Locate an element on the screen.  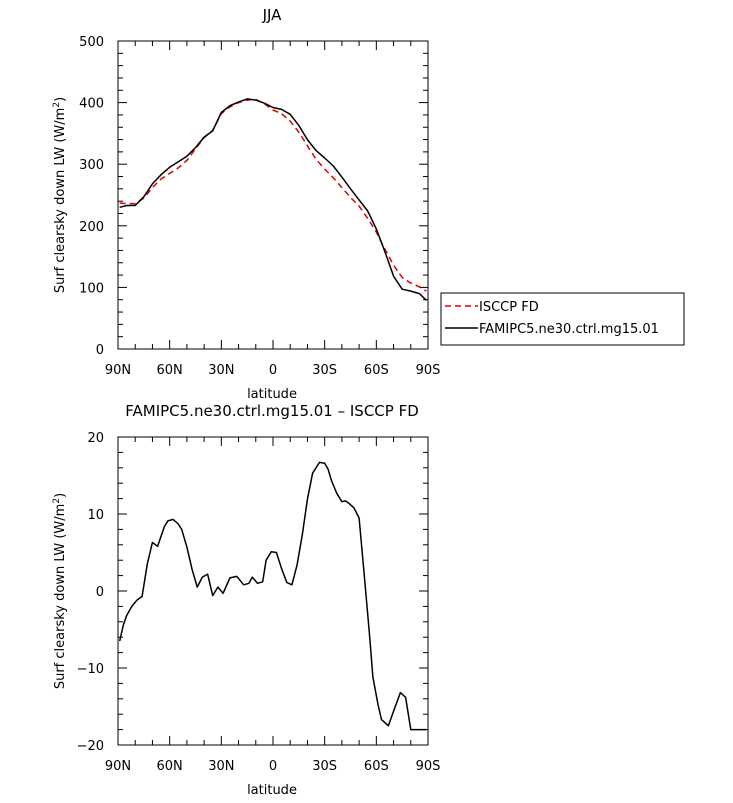
top-title: JJA is located at coordinates (272, 15).